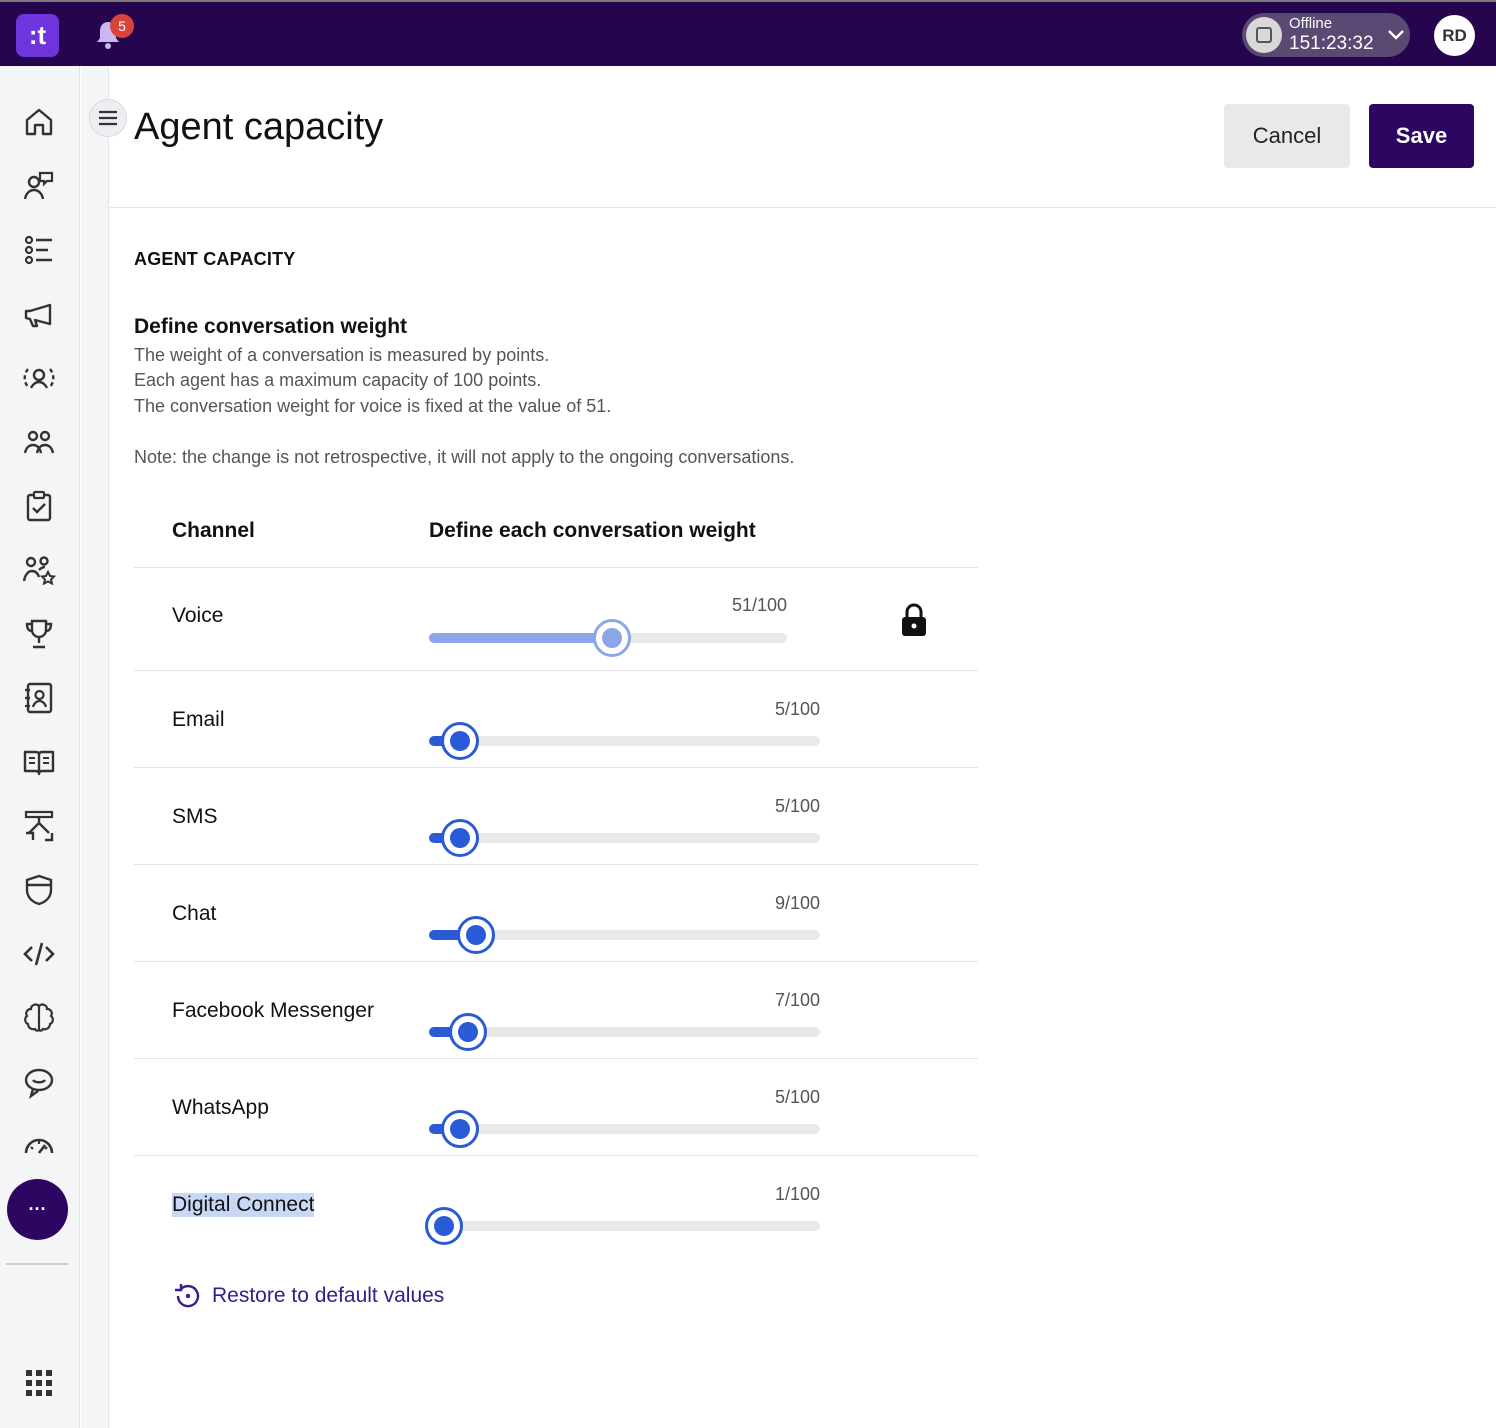  Describe the element at coordinates (39, 250) in the screenshot. I see `queue-list-icon` at that location.